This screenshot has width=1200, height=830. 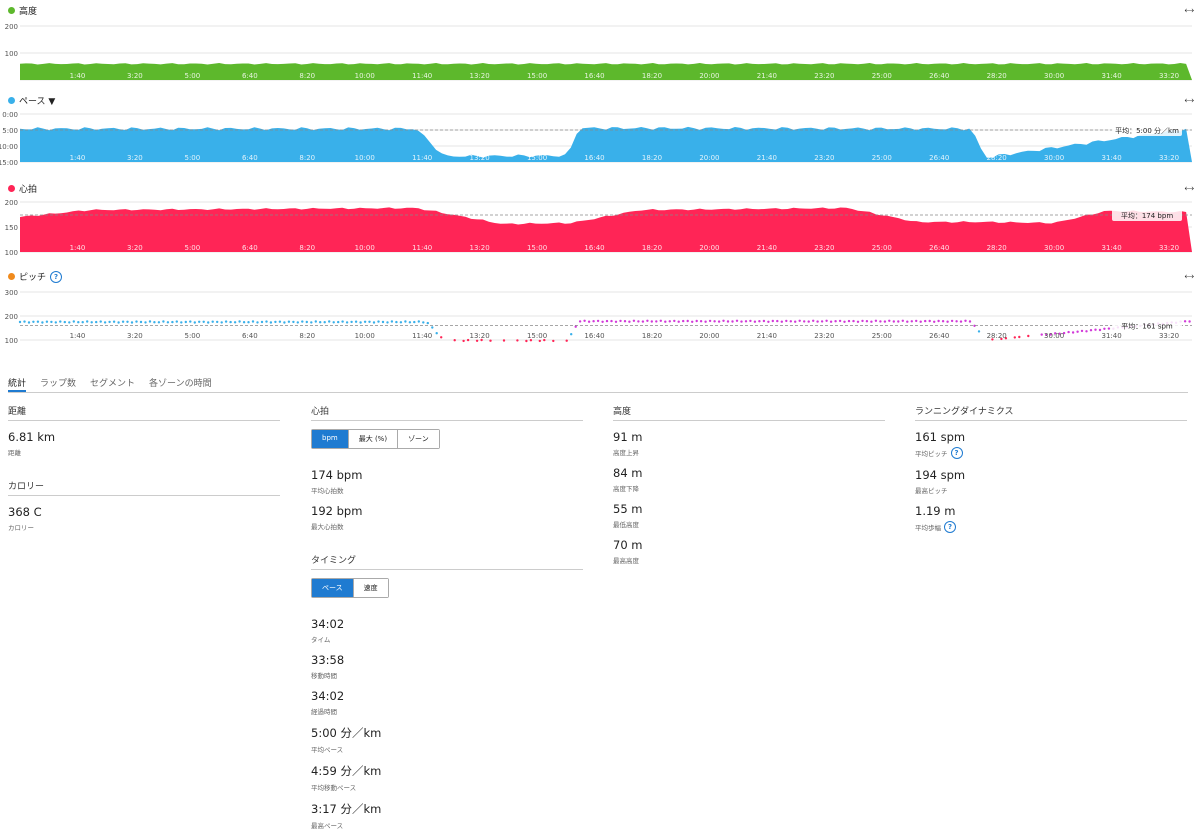 I want to click on x-tick-label: 11:40, so click(x=422, y=158).